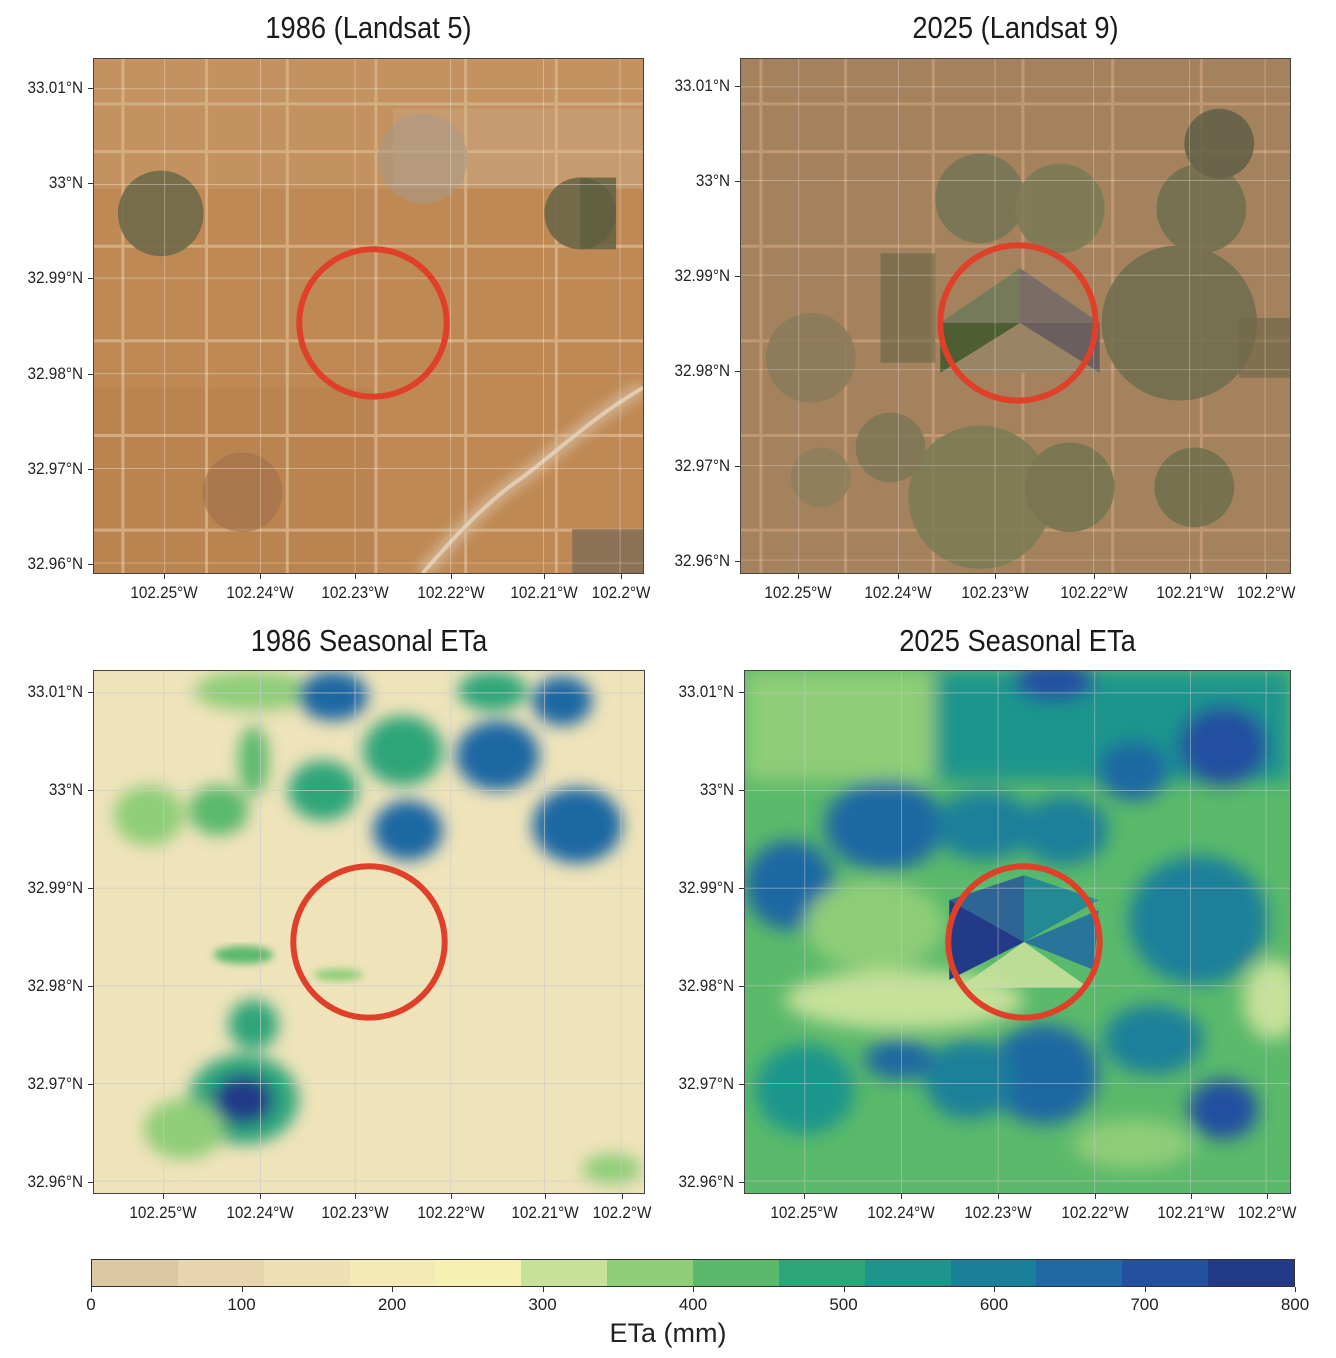 The image size is (1336, 1358). What do you see at coordinates (994, 1304) in the screenshot?
I see `colorbar-tick-label: 600` at bounding box center [994, 1304].